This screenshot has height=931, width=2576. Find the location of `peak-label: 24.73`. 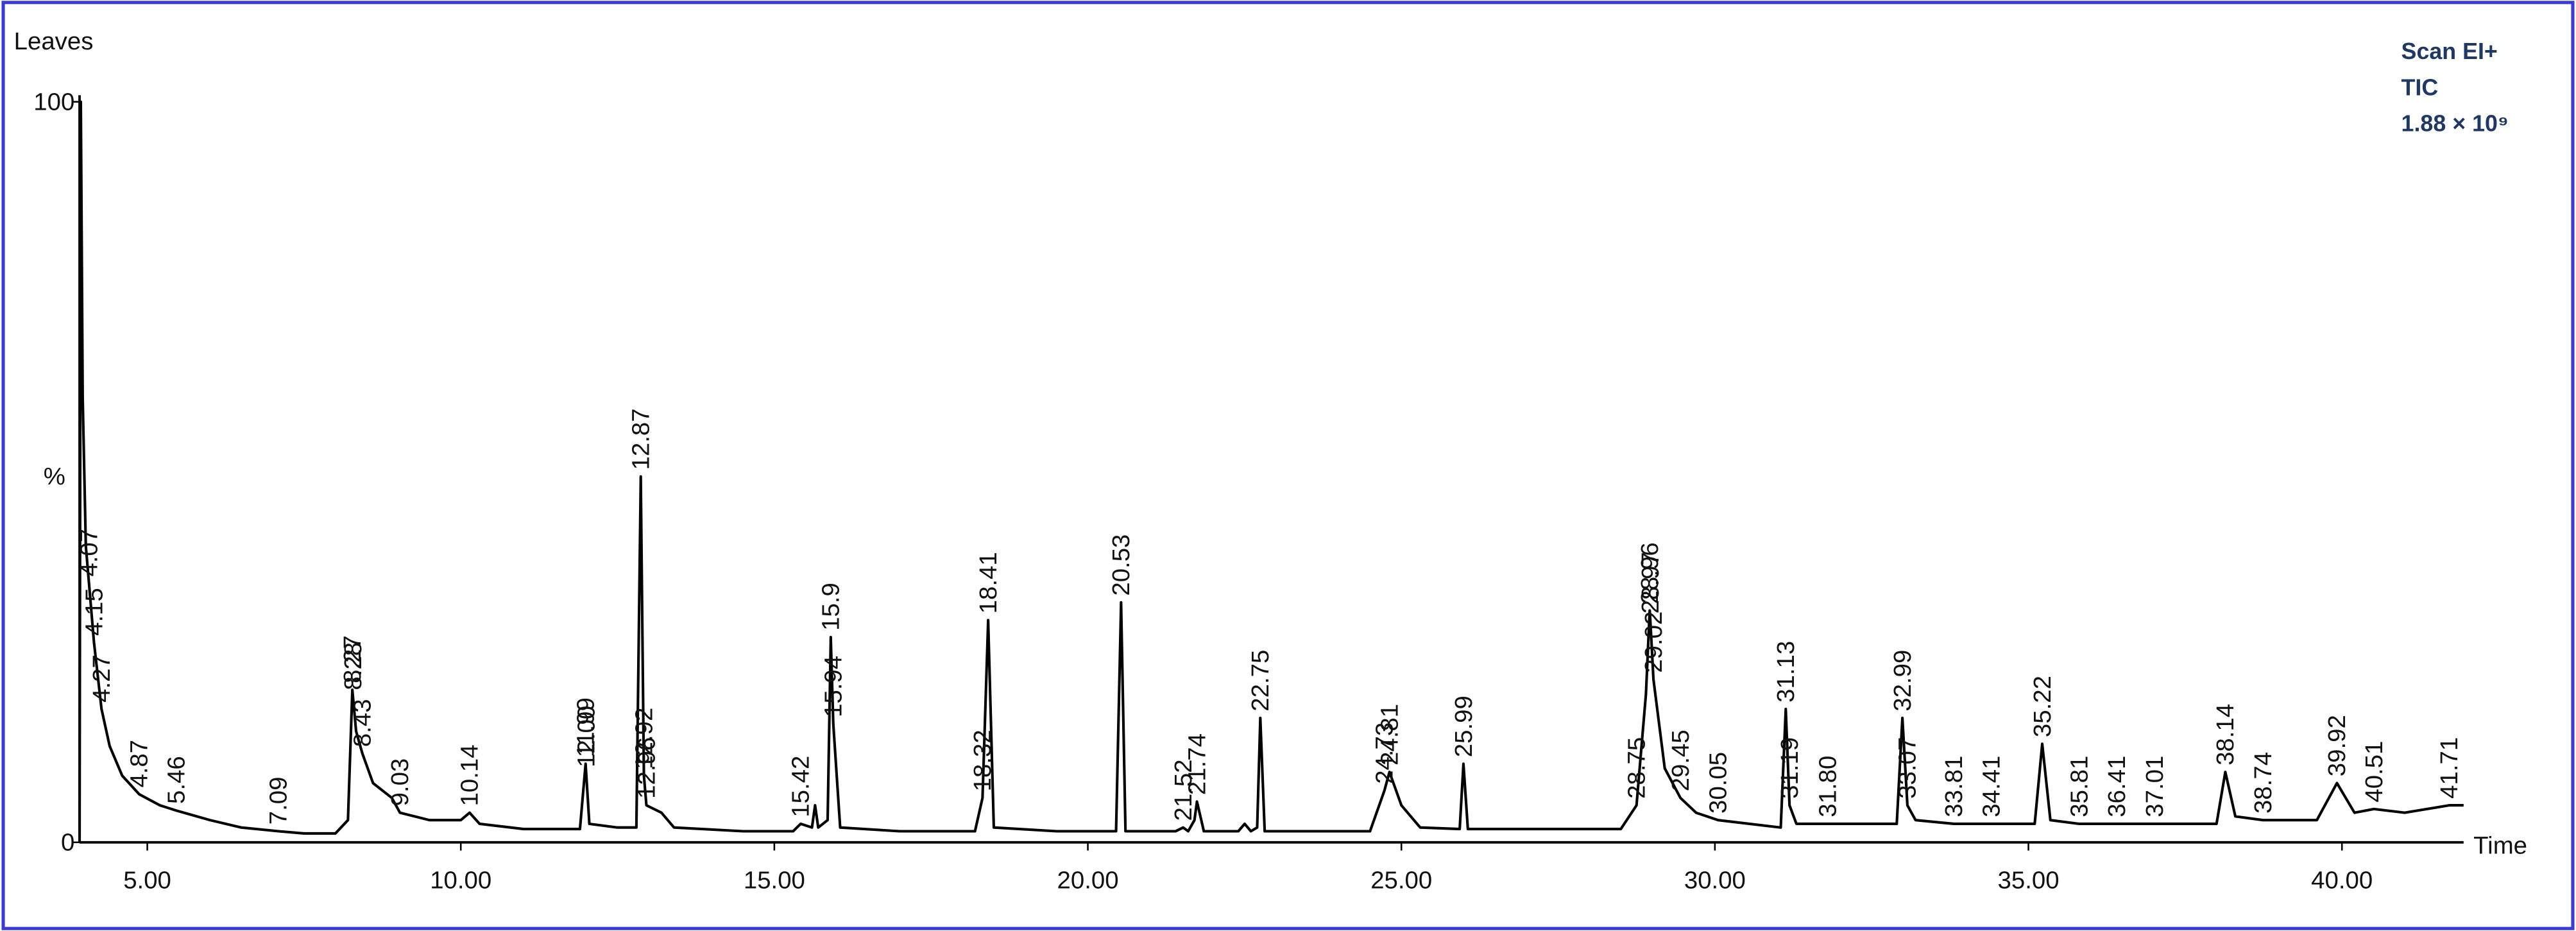

peak-label: 24.73 is located at coordinates (1385, 753).